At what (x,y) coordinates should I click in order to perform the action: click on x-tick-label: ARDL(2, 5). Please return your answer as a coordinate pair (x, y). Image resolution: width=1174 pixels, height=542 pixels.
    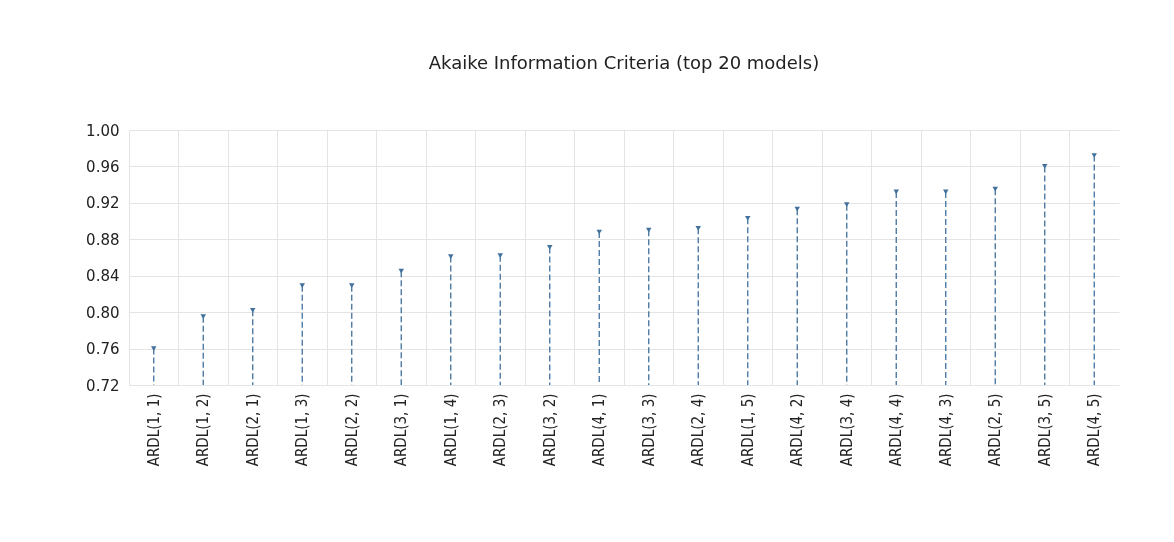
    Looking at the image, I should click on (995, 430).